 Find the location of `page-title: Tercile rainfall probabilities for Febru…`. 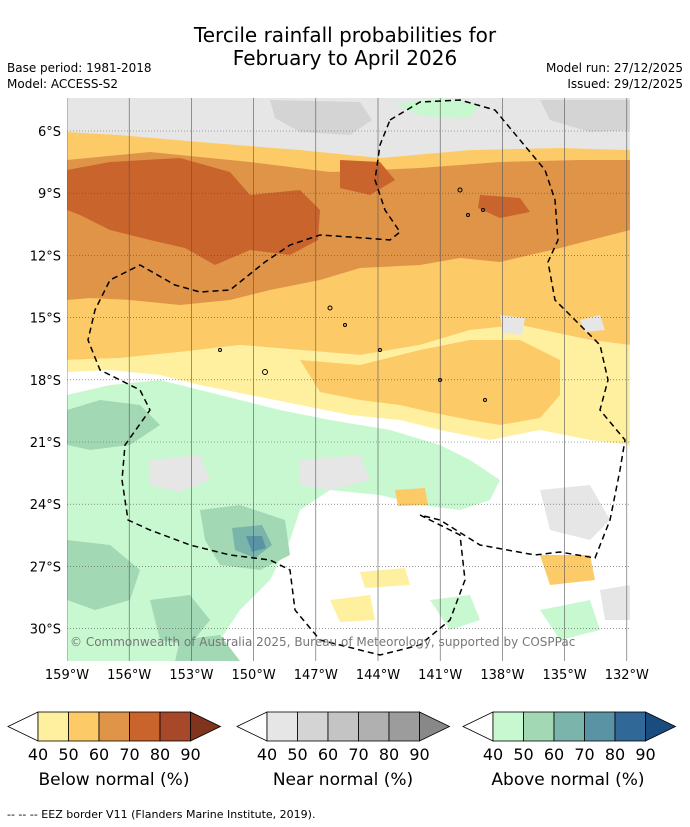

page-title: Tercile rainfall probabilities for Febru… is located at coordinates (345, 47).